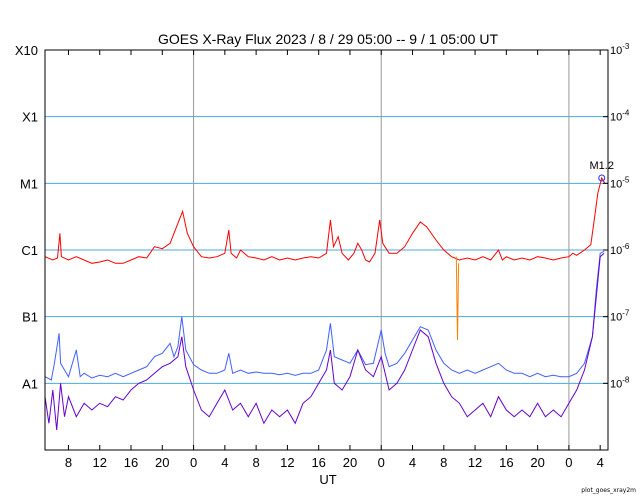 The height and width of the screenshot is (500, 640). I want to click on y-left-label: A1, so click(30, 383).